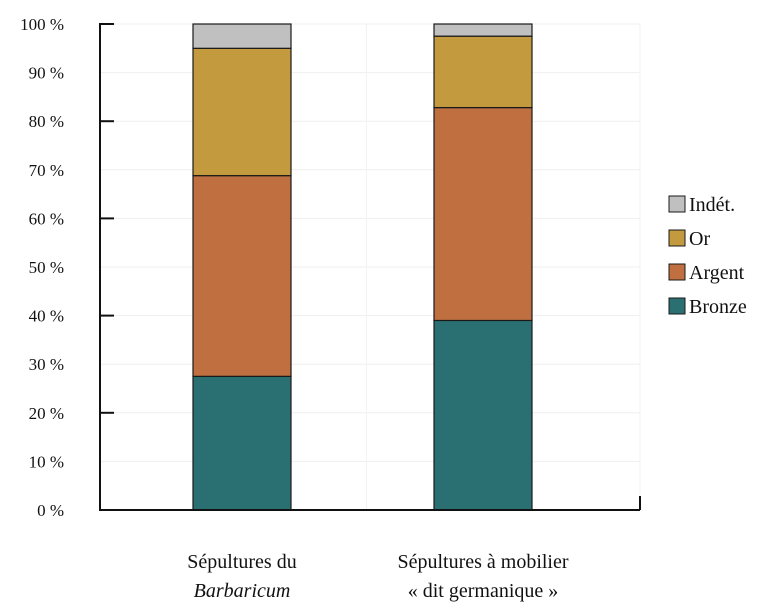 The width and height of the screenshot is (766, 606). What do you see at coordinates (46, 316) in the screenshot?
I see `y-tick-label: 40 %` at bounding box center [46, 316].